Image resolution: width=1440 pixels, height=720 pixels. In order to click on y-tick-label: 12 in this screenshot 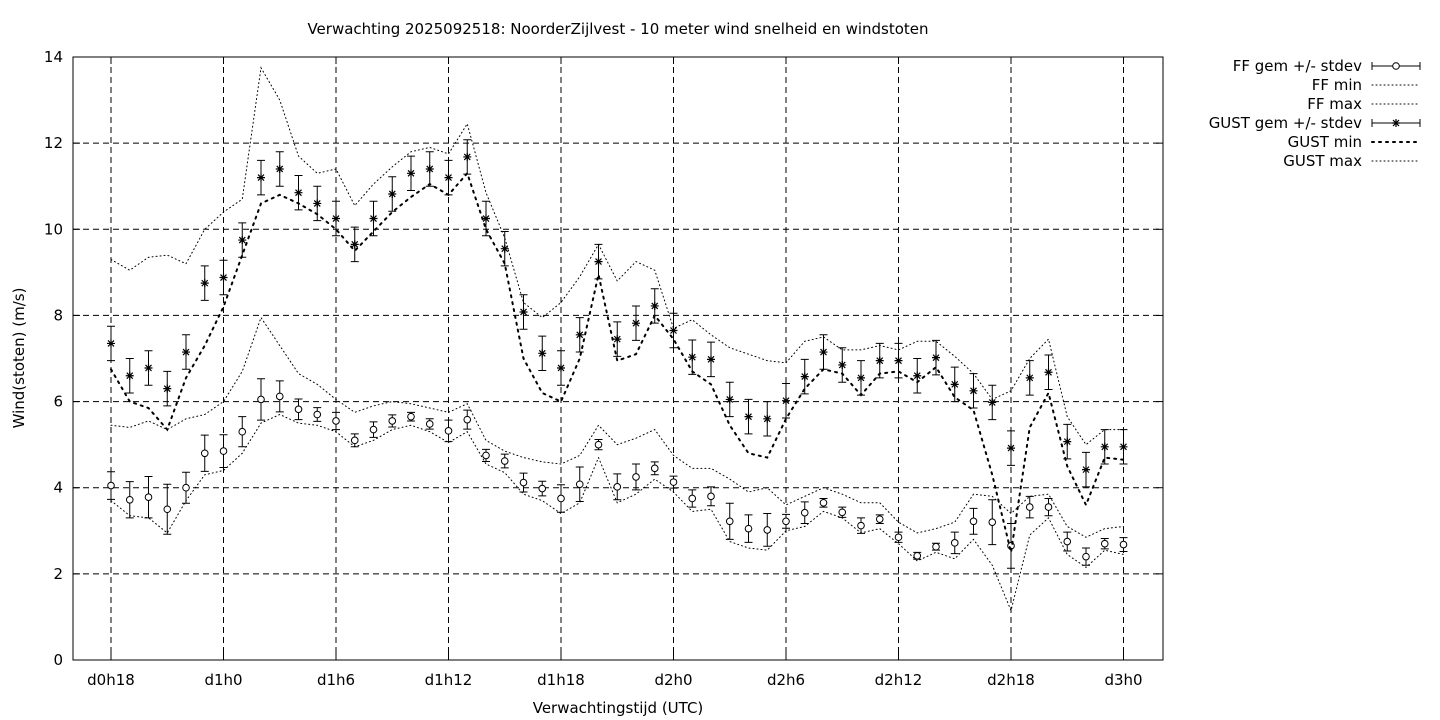, I will do `click(53, 143)`.